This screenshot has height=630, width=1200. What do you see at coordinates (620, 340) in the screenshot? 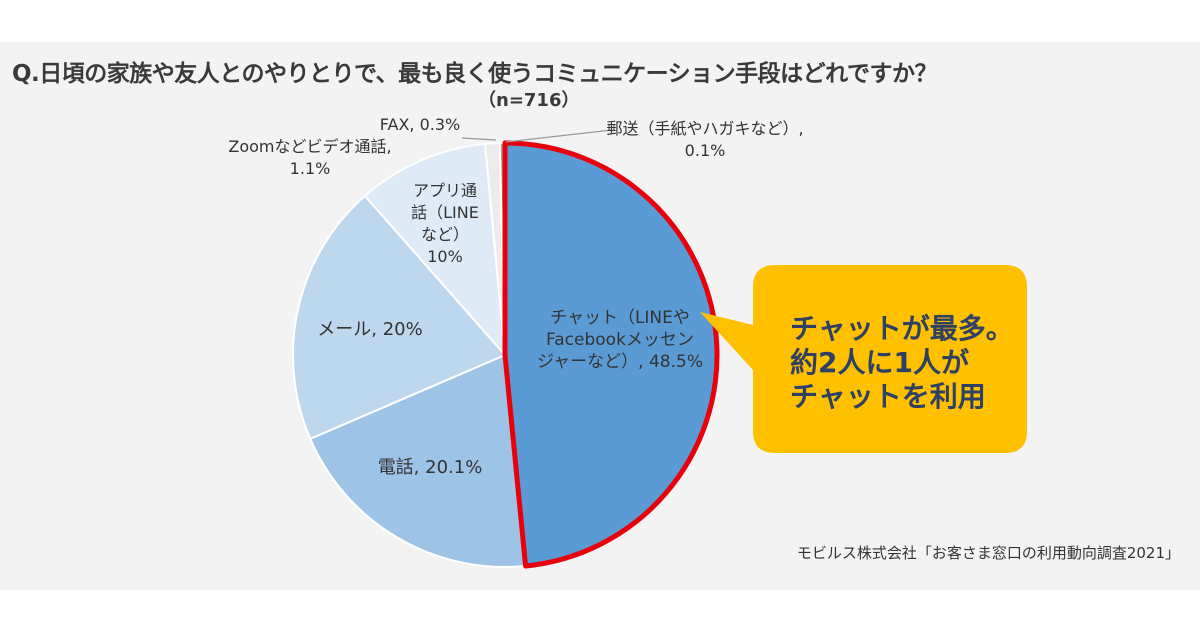
I see `slice-label-chat: チャット（LINEや Facebookメッセン ジャーなど）, 48.5%` at bounding box center [620, 340].